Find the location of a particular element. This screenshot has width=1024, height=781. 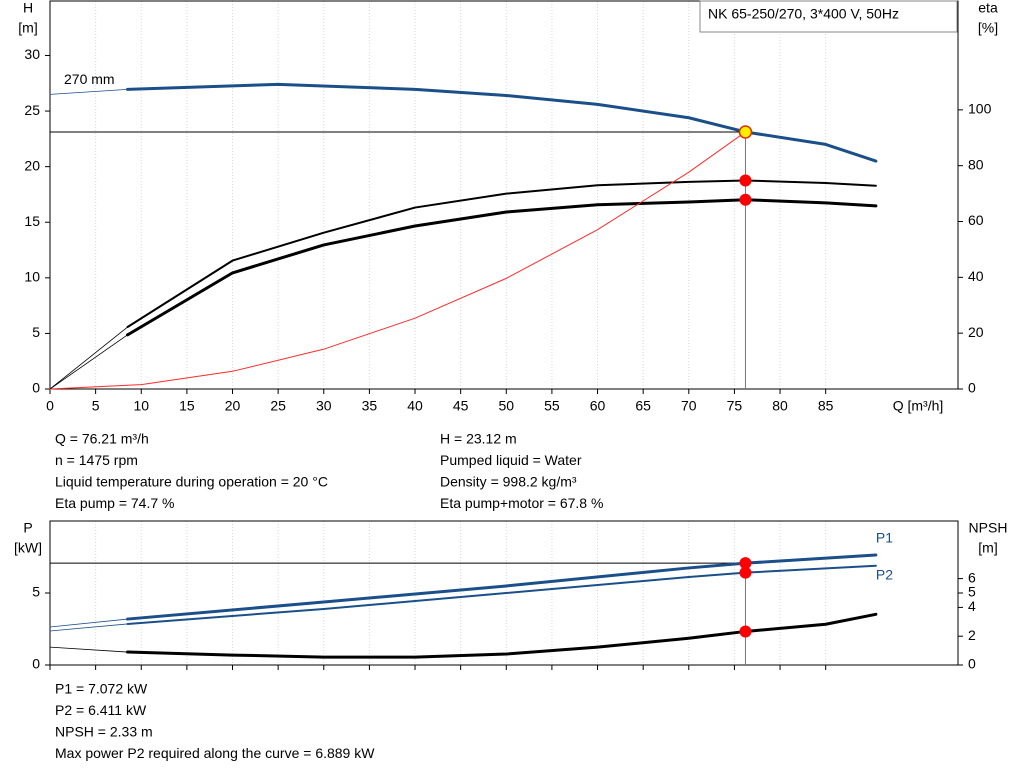

y2-tick-label: 5 is located at coordinates (972, 592).